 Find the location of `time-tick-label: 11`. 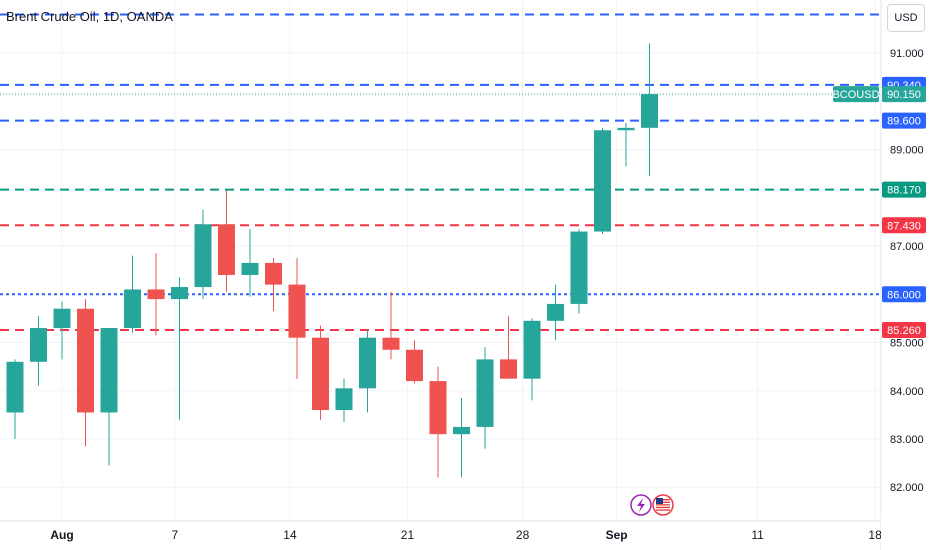

time-tick-label: 11 is located at coordinates (757, 535).